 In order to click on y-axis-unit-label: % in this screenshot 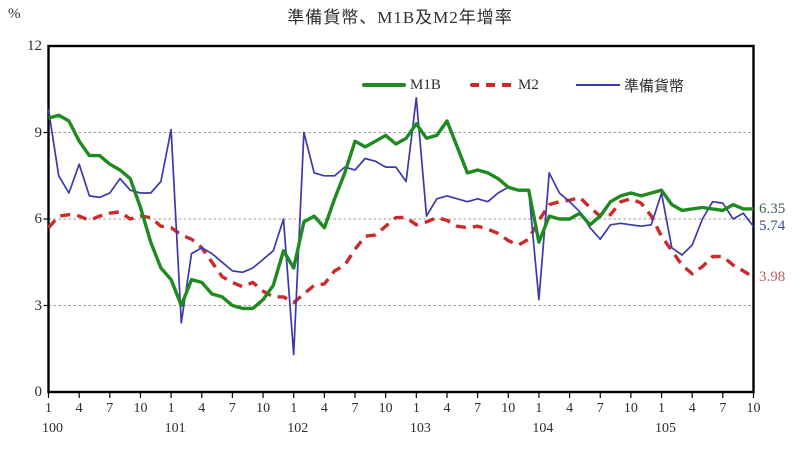, I will do `click(14, 14)`.